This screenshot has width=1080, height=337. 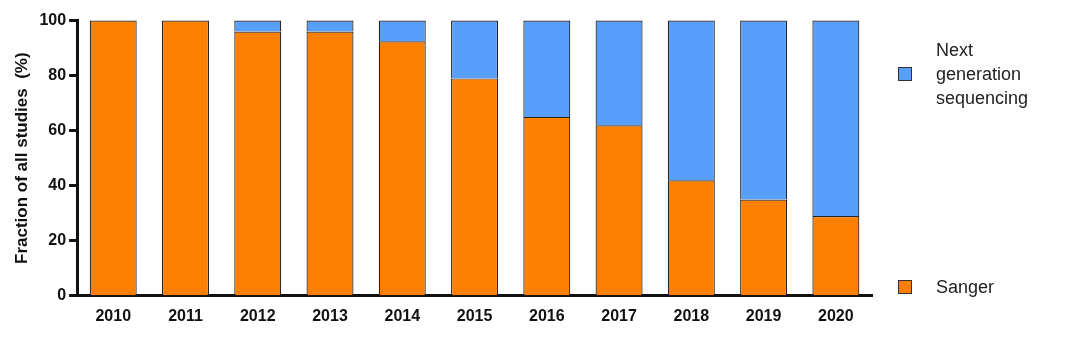 What do you see at coordinates (53, 20) in the screenshot?
I see `y-tick-label: 100` at bounding box center [53, 20].